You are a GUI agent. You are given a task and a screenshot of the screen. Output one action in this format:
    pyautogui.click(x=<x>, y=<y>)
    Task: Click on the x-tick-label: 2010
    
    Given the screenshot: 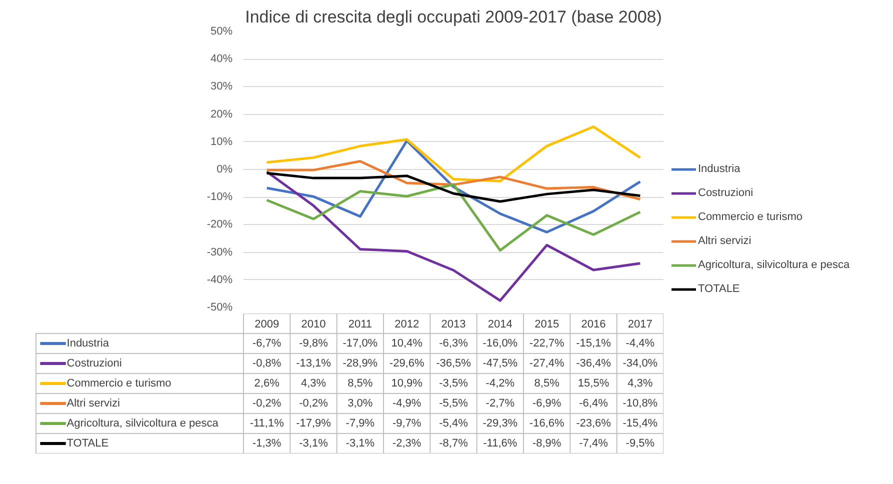 What is the action you would take?
    pyautogui.click(x=313, y=324)
    